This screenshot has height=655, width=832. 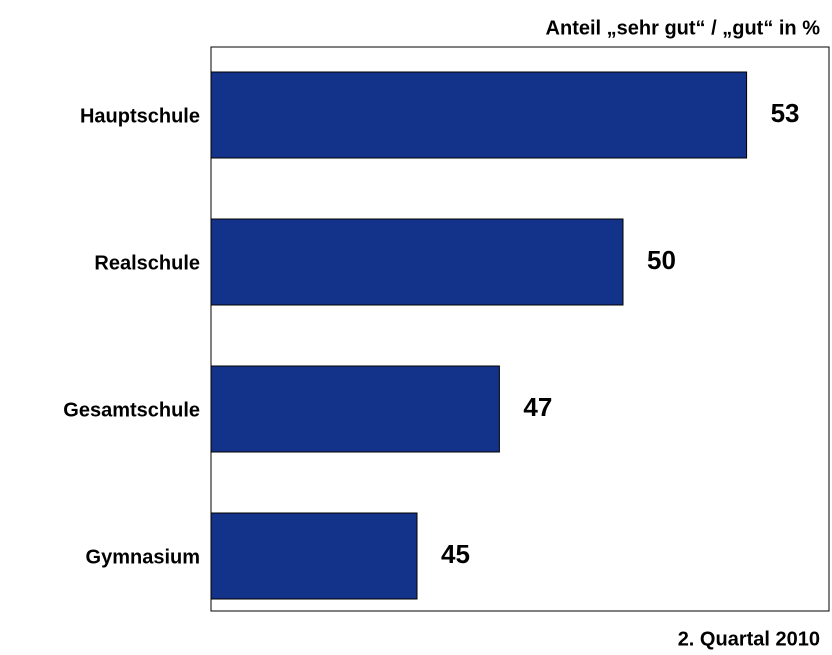 What do you see at coordinates (140, 116) in the screenshot?
I see `y-tick-label: Hauptschule` at bounding box center [140, 116].